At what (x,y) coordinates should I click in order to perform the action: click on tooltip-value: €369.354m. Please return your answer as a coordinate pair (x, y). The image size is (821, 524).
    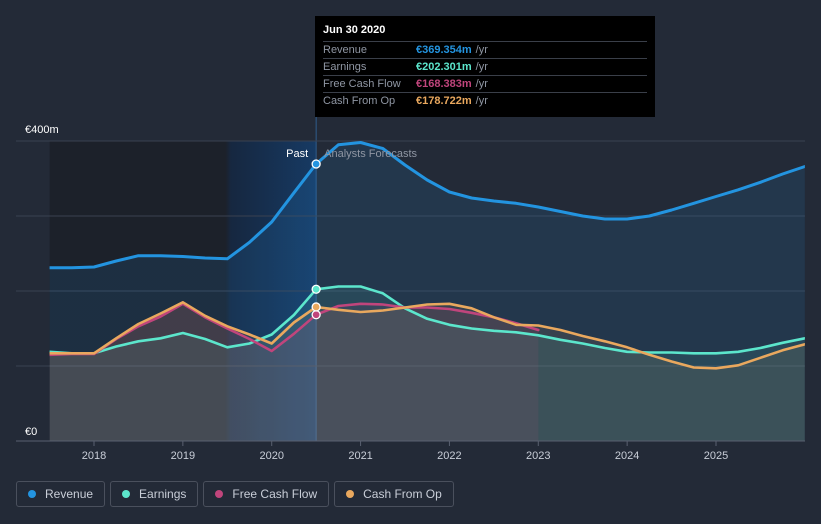
    Looking at the image, I should click on (444, 50).